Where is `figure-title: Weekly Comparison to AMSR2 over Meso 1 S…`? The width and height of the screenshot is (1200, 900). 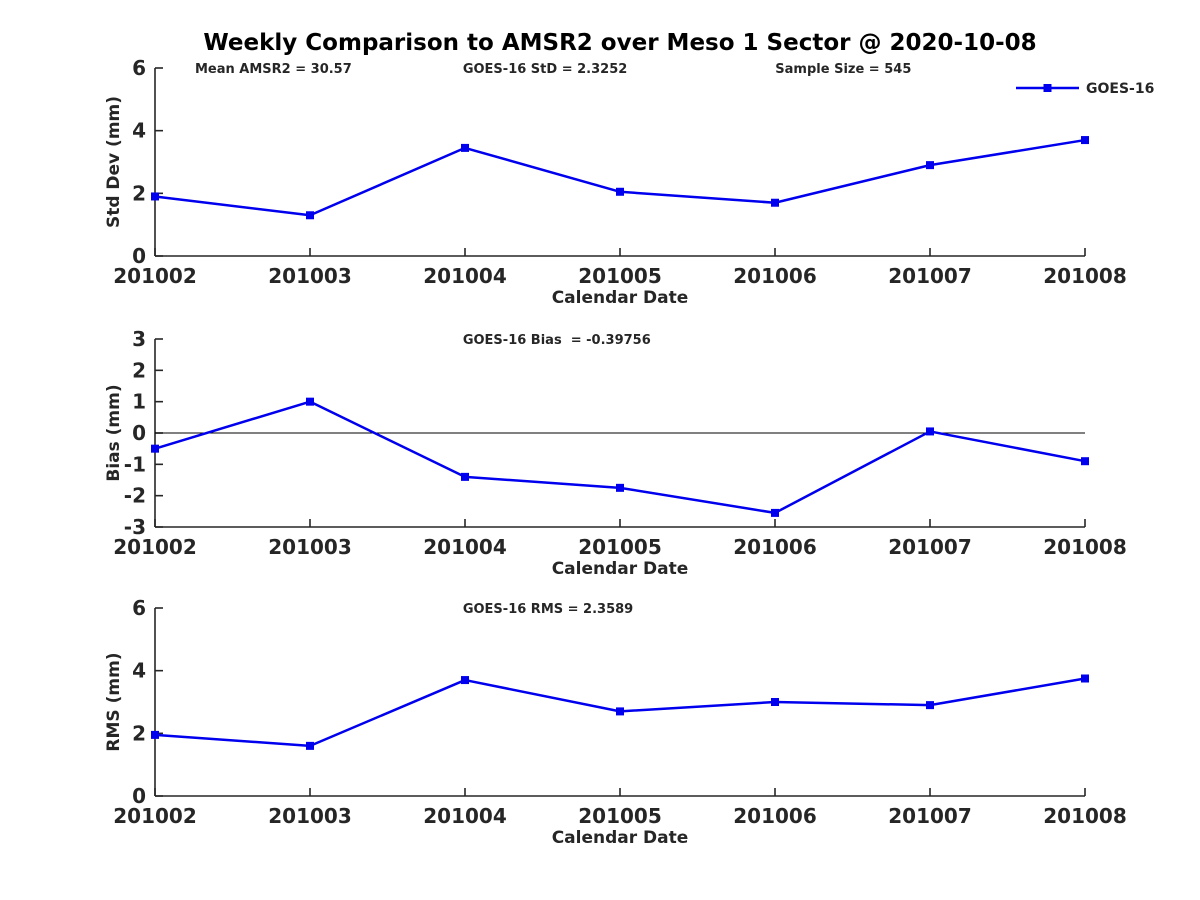 figure-title: Weekly Comparison to AMSR2 over Meso 1 S… is located at coordinates (620, 43).